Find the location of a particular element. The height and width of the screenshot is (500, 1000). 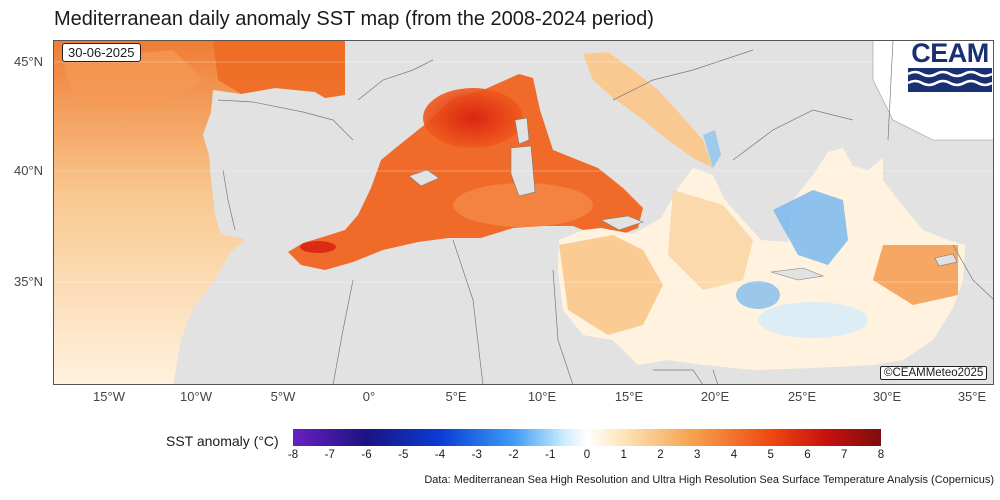

date-label: 30-06-2025 is located at coordinates (101, 52).